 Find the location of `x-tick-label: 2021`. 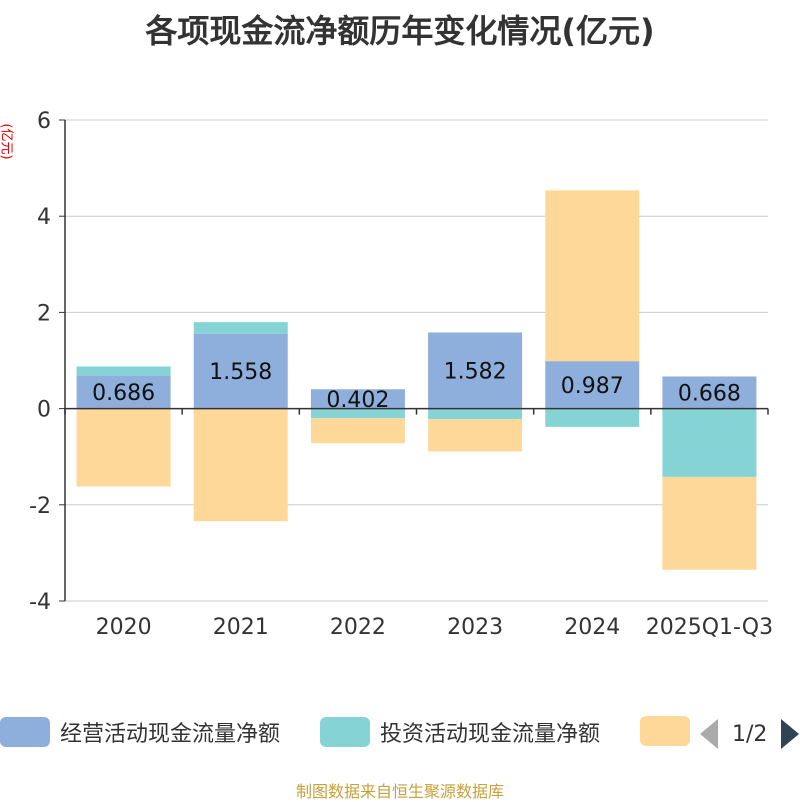

x-tick-label: 2021 is located at coordinates (241, 627).